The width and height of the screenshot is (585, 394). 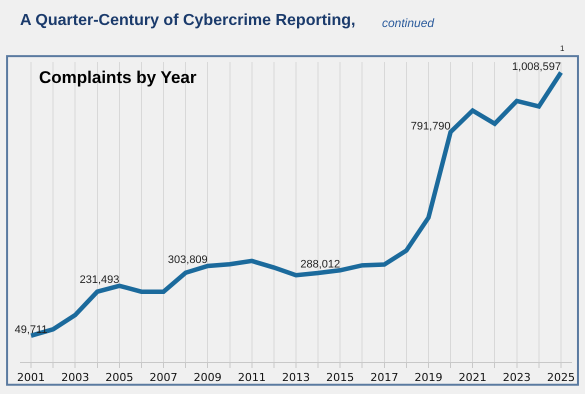 I want to click on data-label: 231,493, so click(x=100, y=280).